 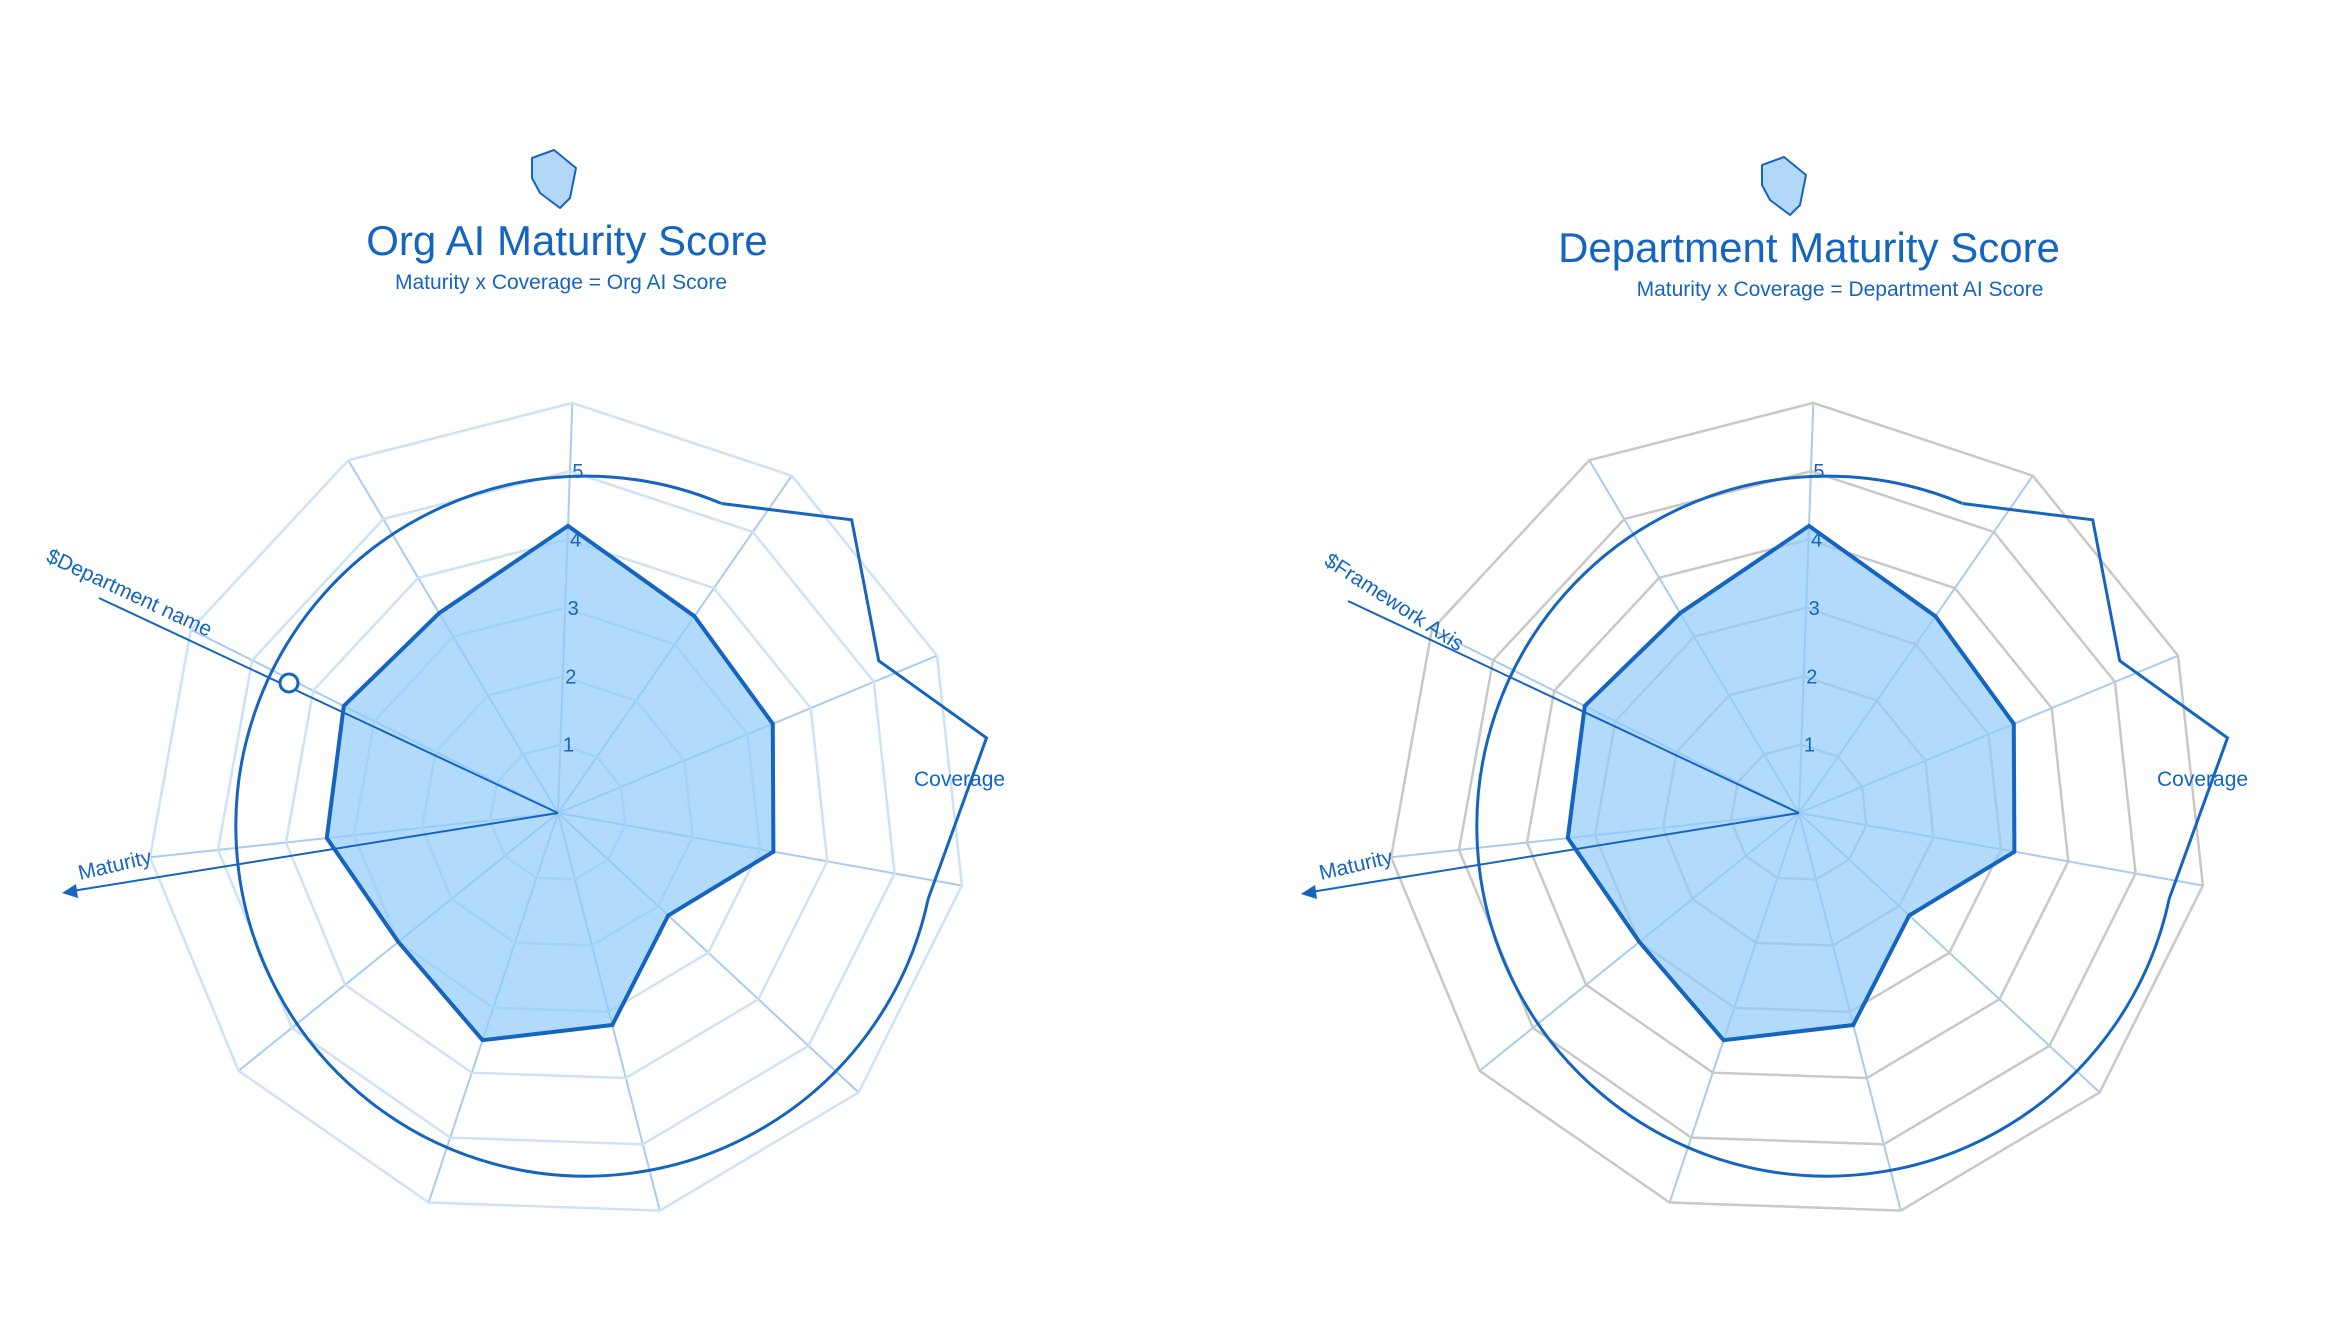 What do you see at coordinates (1573, 707) in the screenshot?
I see `framework-axis-line` at bounding box center [1573, 707].